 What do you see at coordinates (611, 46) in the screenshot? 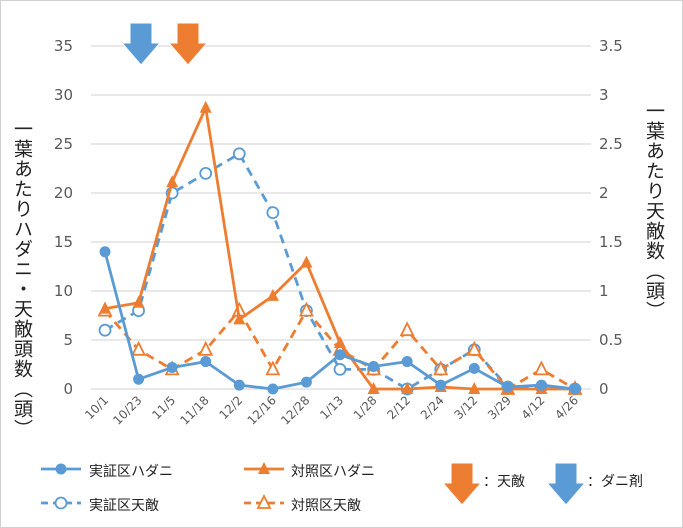
I see `y-tick-right: 3.5` at bounding box center [611, 46].